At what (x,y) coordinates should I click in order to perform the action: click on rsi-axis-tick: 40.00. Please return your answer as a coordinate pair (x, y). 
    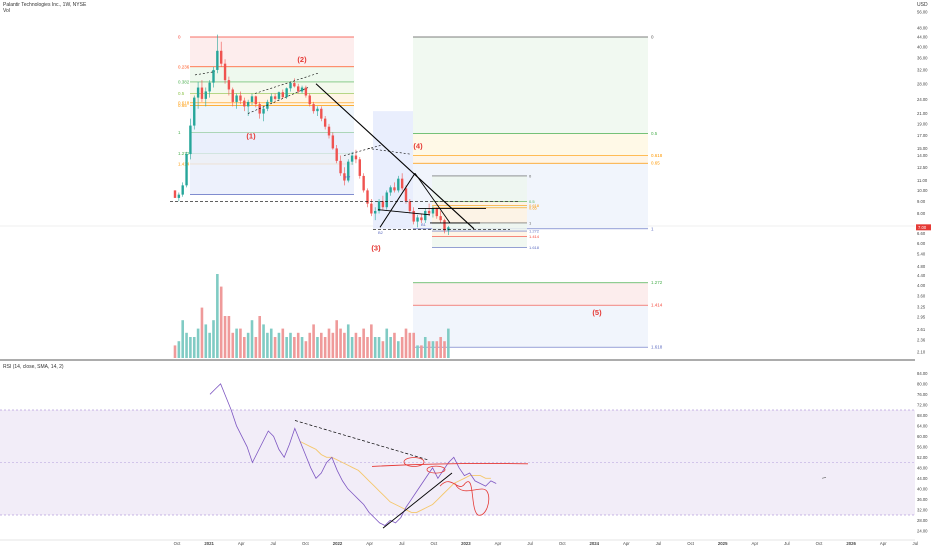
    Looking at the image, I should click on (922, 488).